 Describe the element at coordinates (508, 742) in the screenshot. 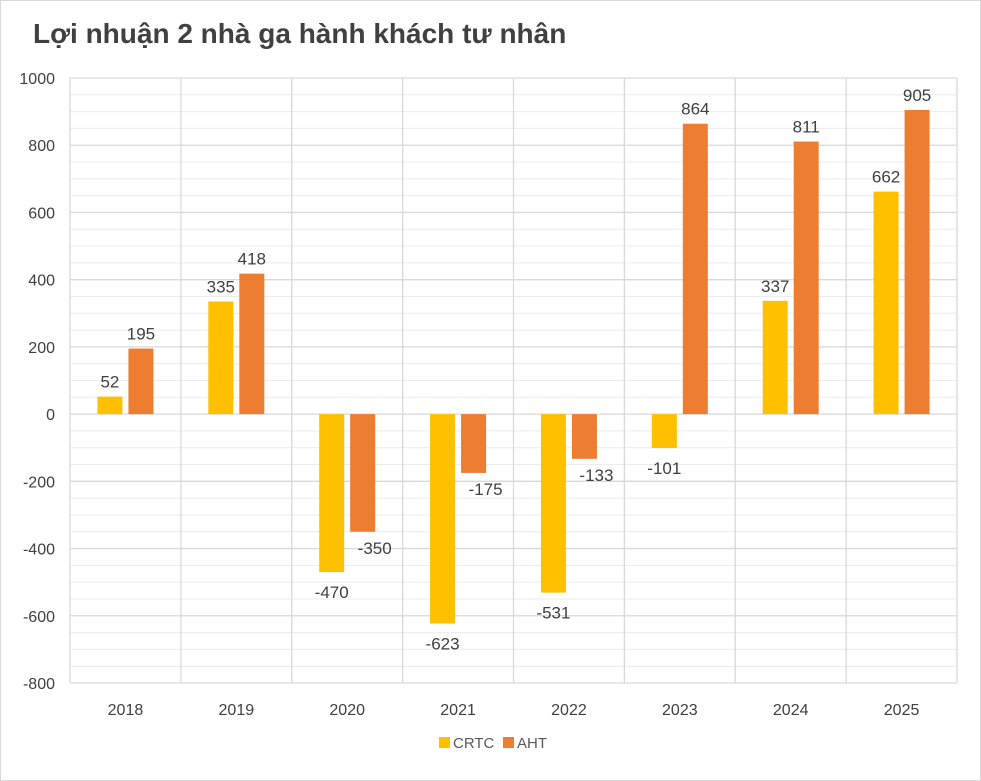

I see `legend-swatch-aht` at that location.